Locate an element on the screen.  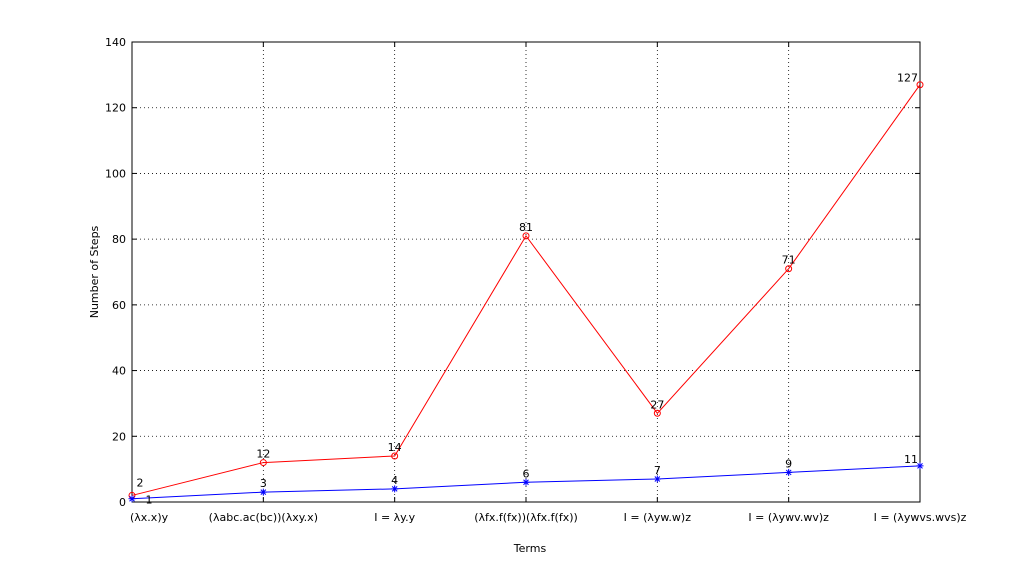
y-tick-label: 120 is located at coordinates (115, 108).